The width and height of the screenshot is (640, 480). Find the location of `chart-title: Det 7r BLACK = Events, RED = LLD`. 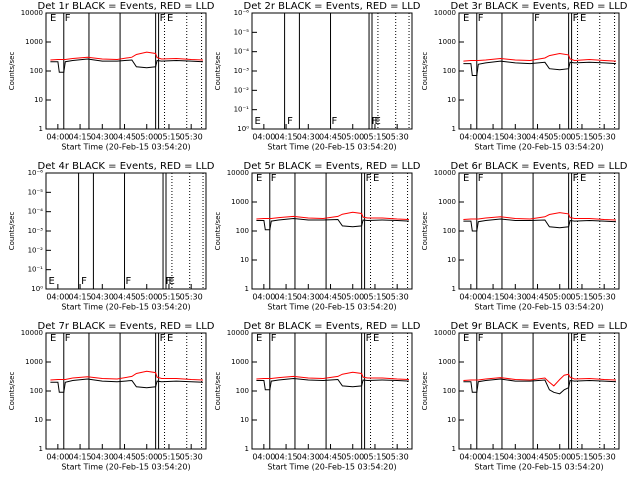

chart-title: Det 7r BLACK = Events, RED = LLD is located at coordinates (126, 326).